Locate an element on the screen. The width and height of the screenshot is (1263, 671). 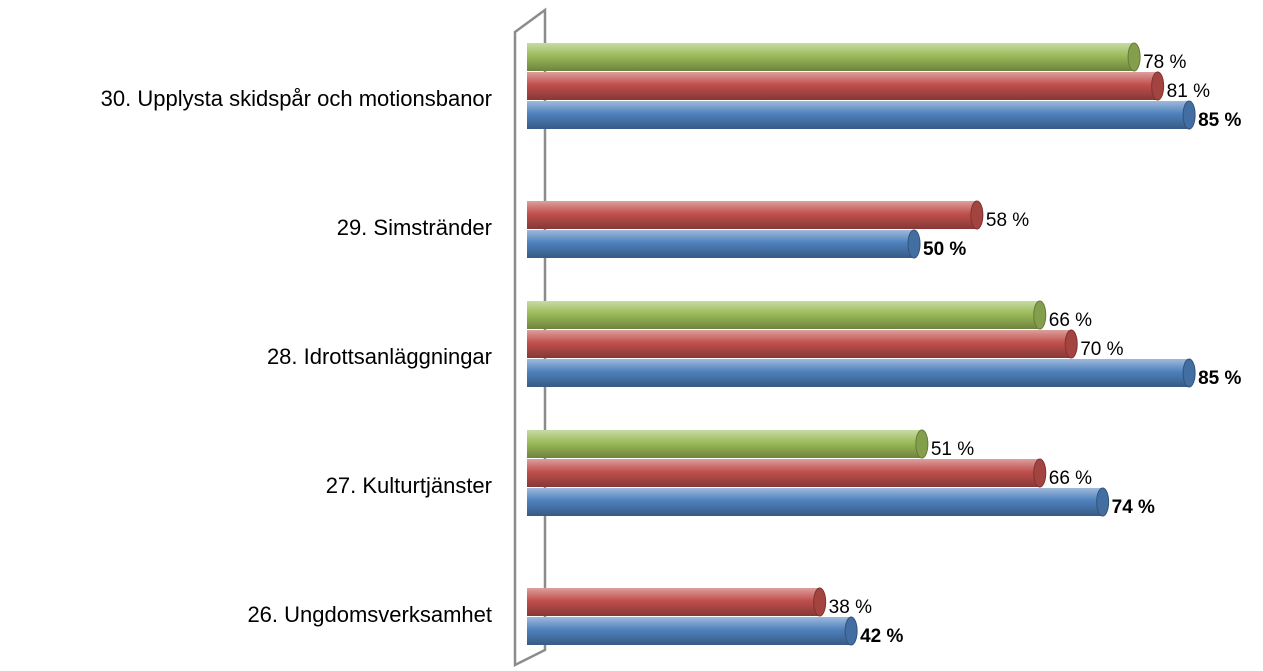
category-label: 29. Simstränder is located at coordinates (414, 227).